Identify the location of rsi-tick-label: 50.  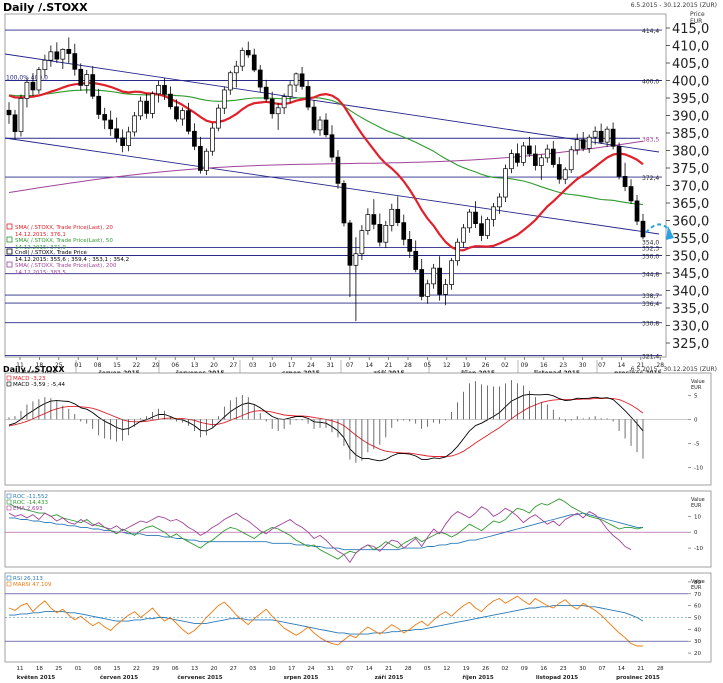
(697, 619).